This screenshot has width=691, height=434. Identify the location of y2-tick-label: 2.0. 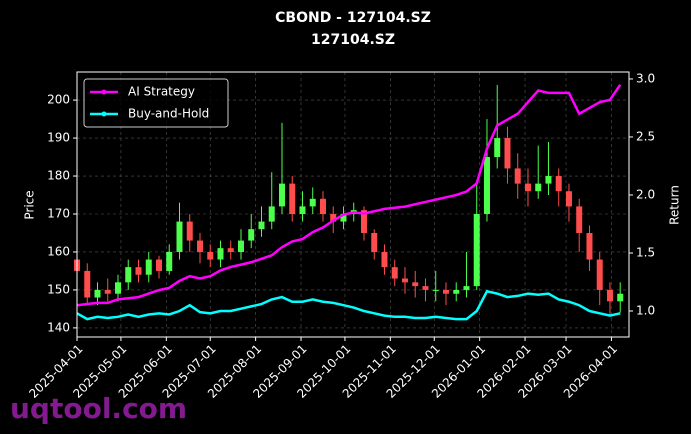
(645, 194).